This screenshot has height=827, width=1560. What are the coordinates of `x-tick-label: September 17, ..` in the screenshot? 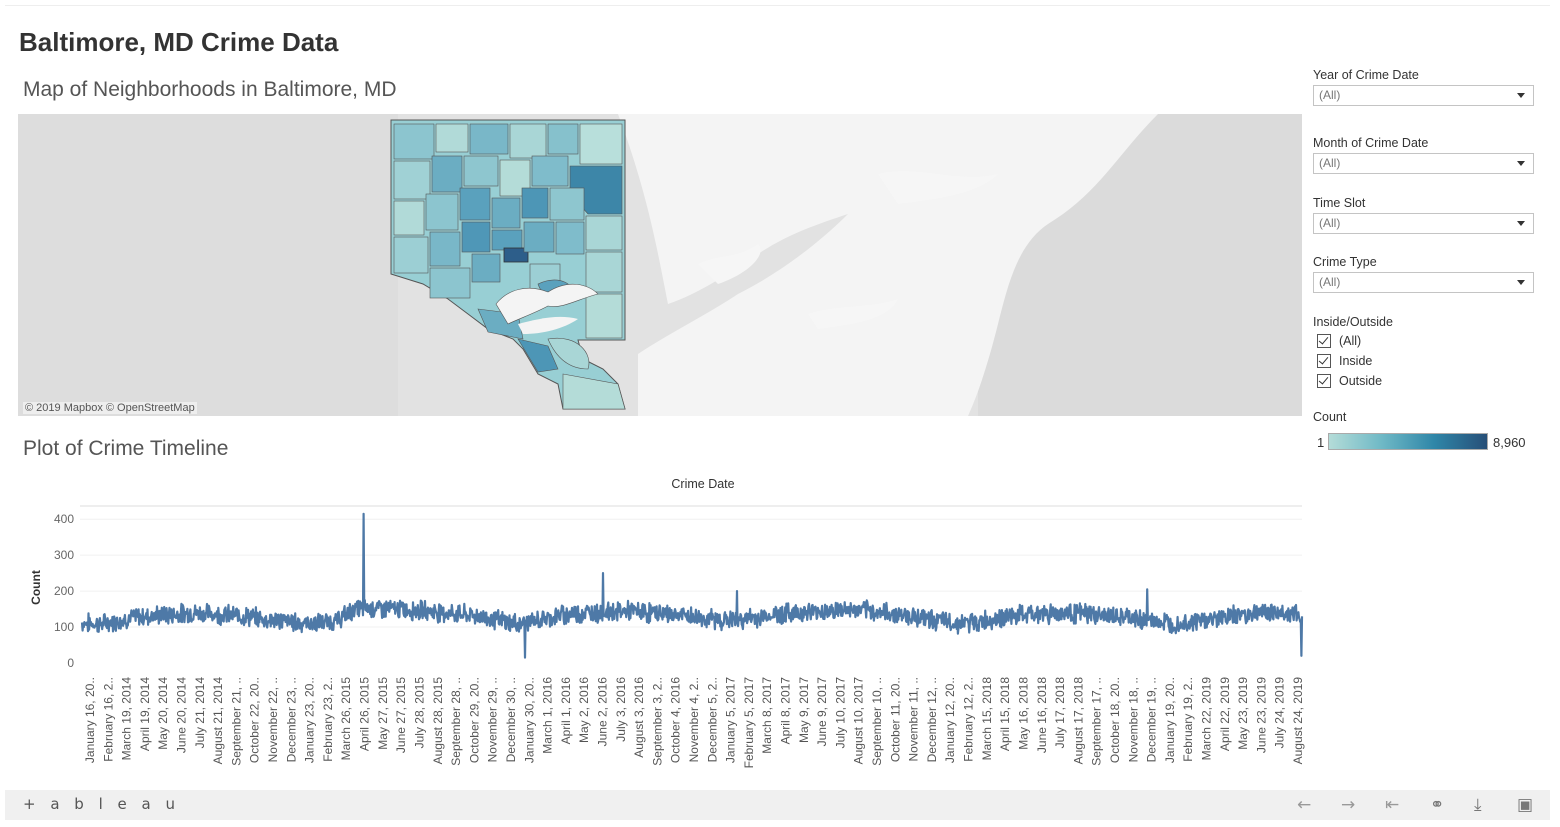 It's located at (1097, 721).